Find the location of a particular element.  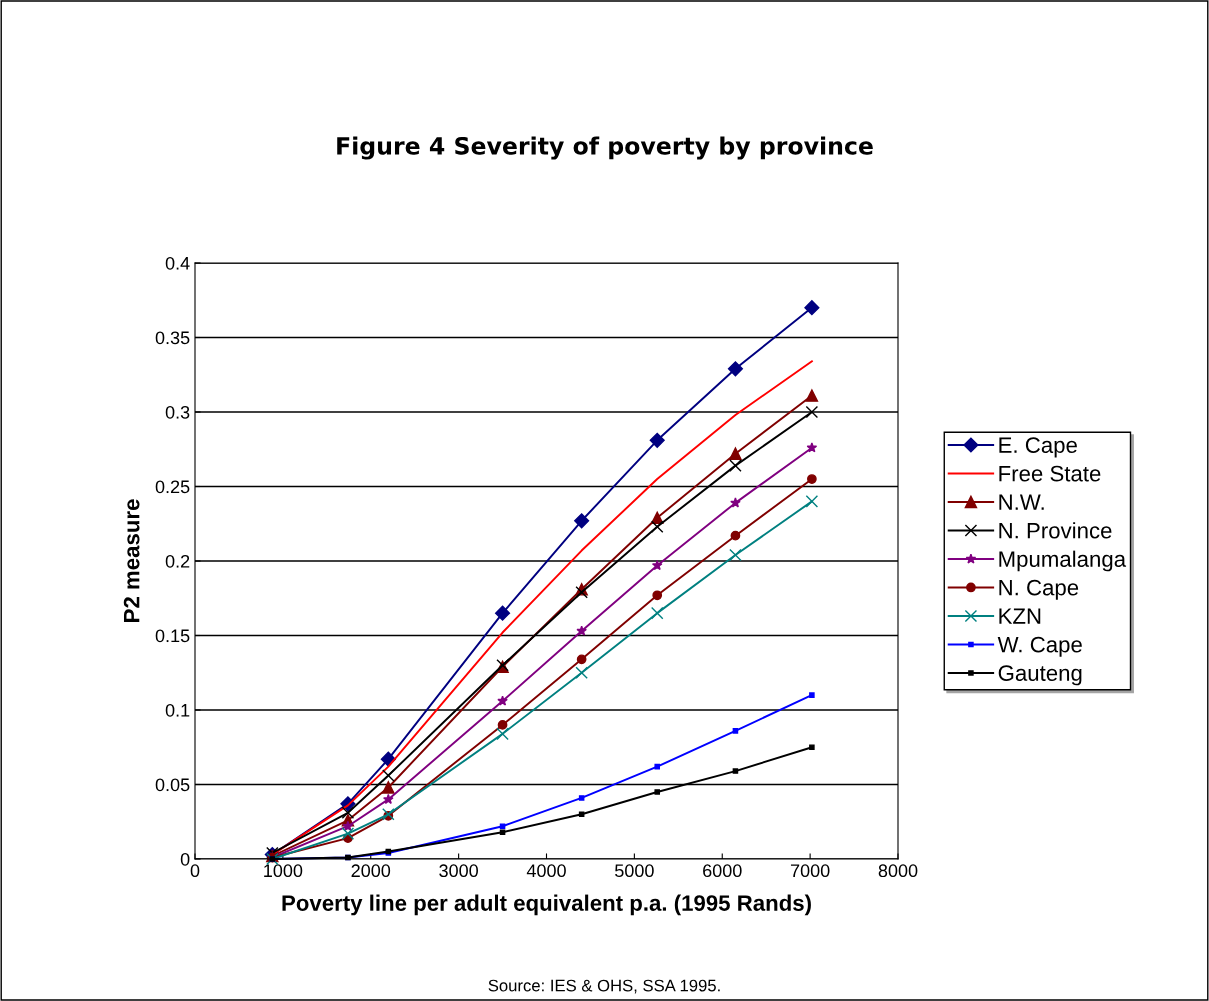

y-tick-label: 0.1 is located at coordinates (177, 710).